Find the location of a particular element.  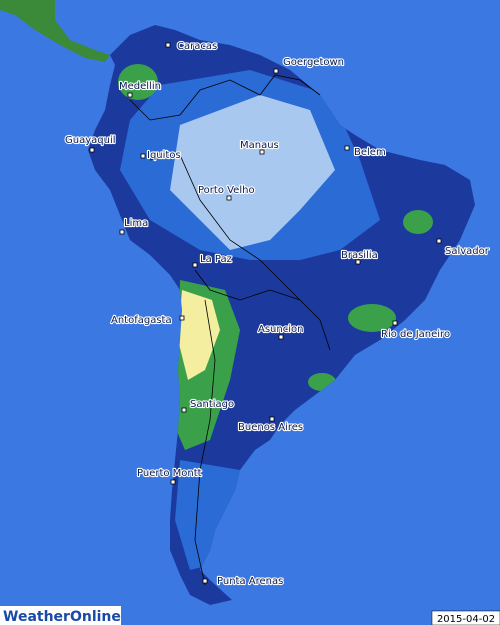

city-label: Punta Arenas is located at coordinates (250, 581).